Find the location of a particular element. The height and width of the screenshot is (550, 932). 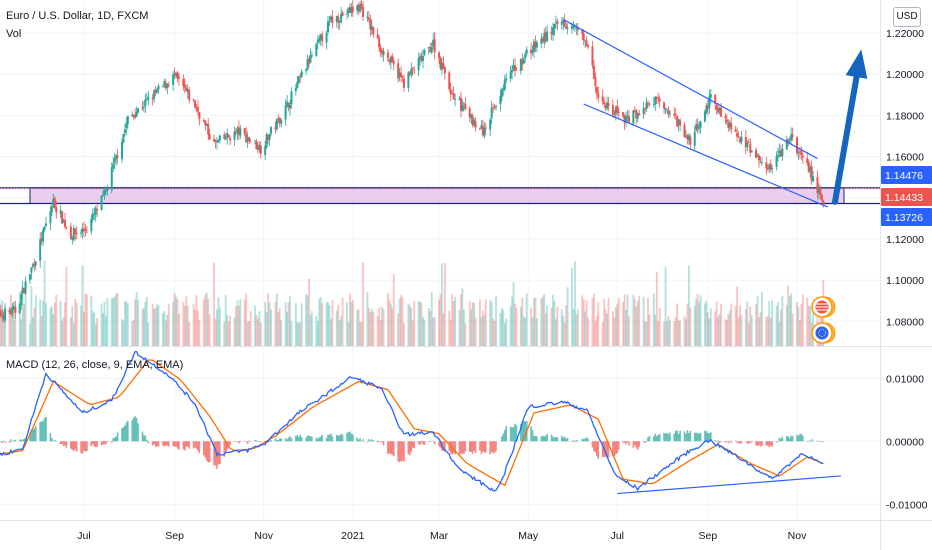

descending-channel is located at coordinates (695, 113).